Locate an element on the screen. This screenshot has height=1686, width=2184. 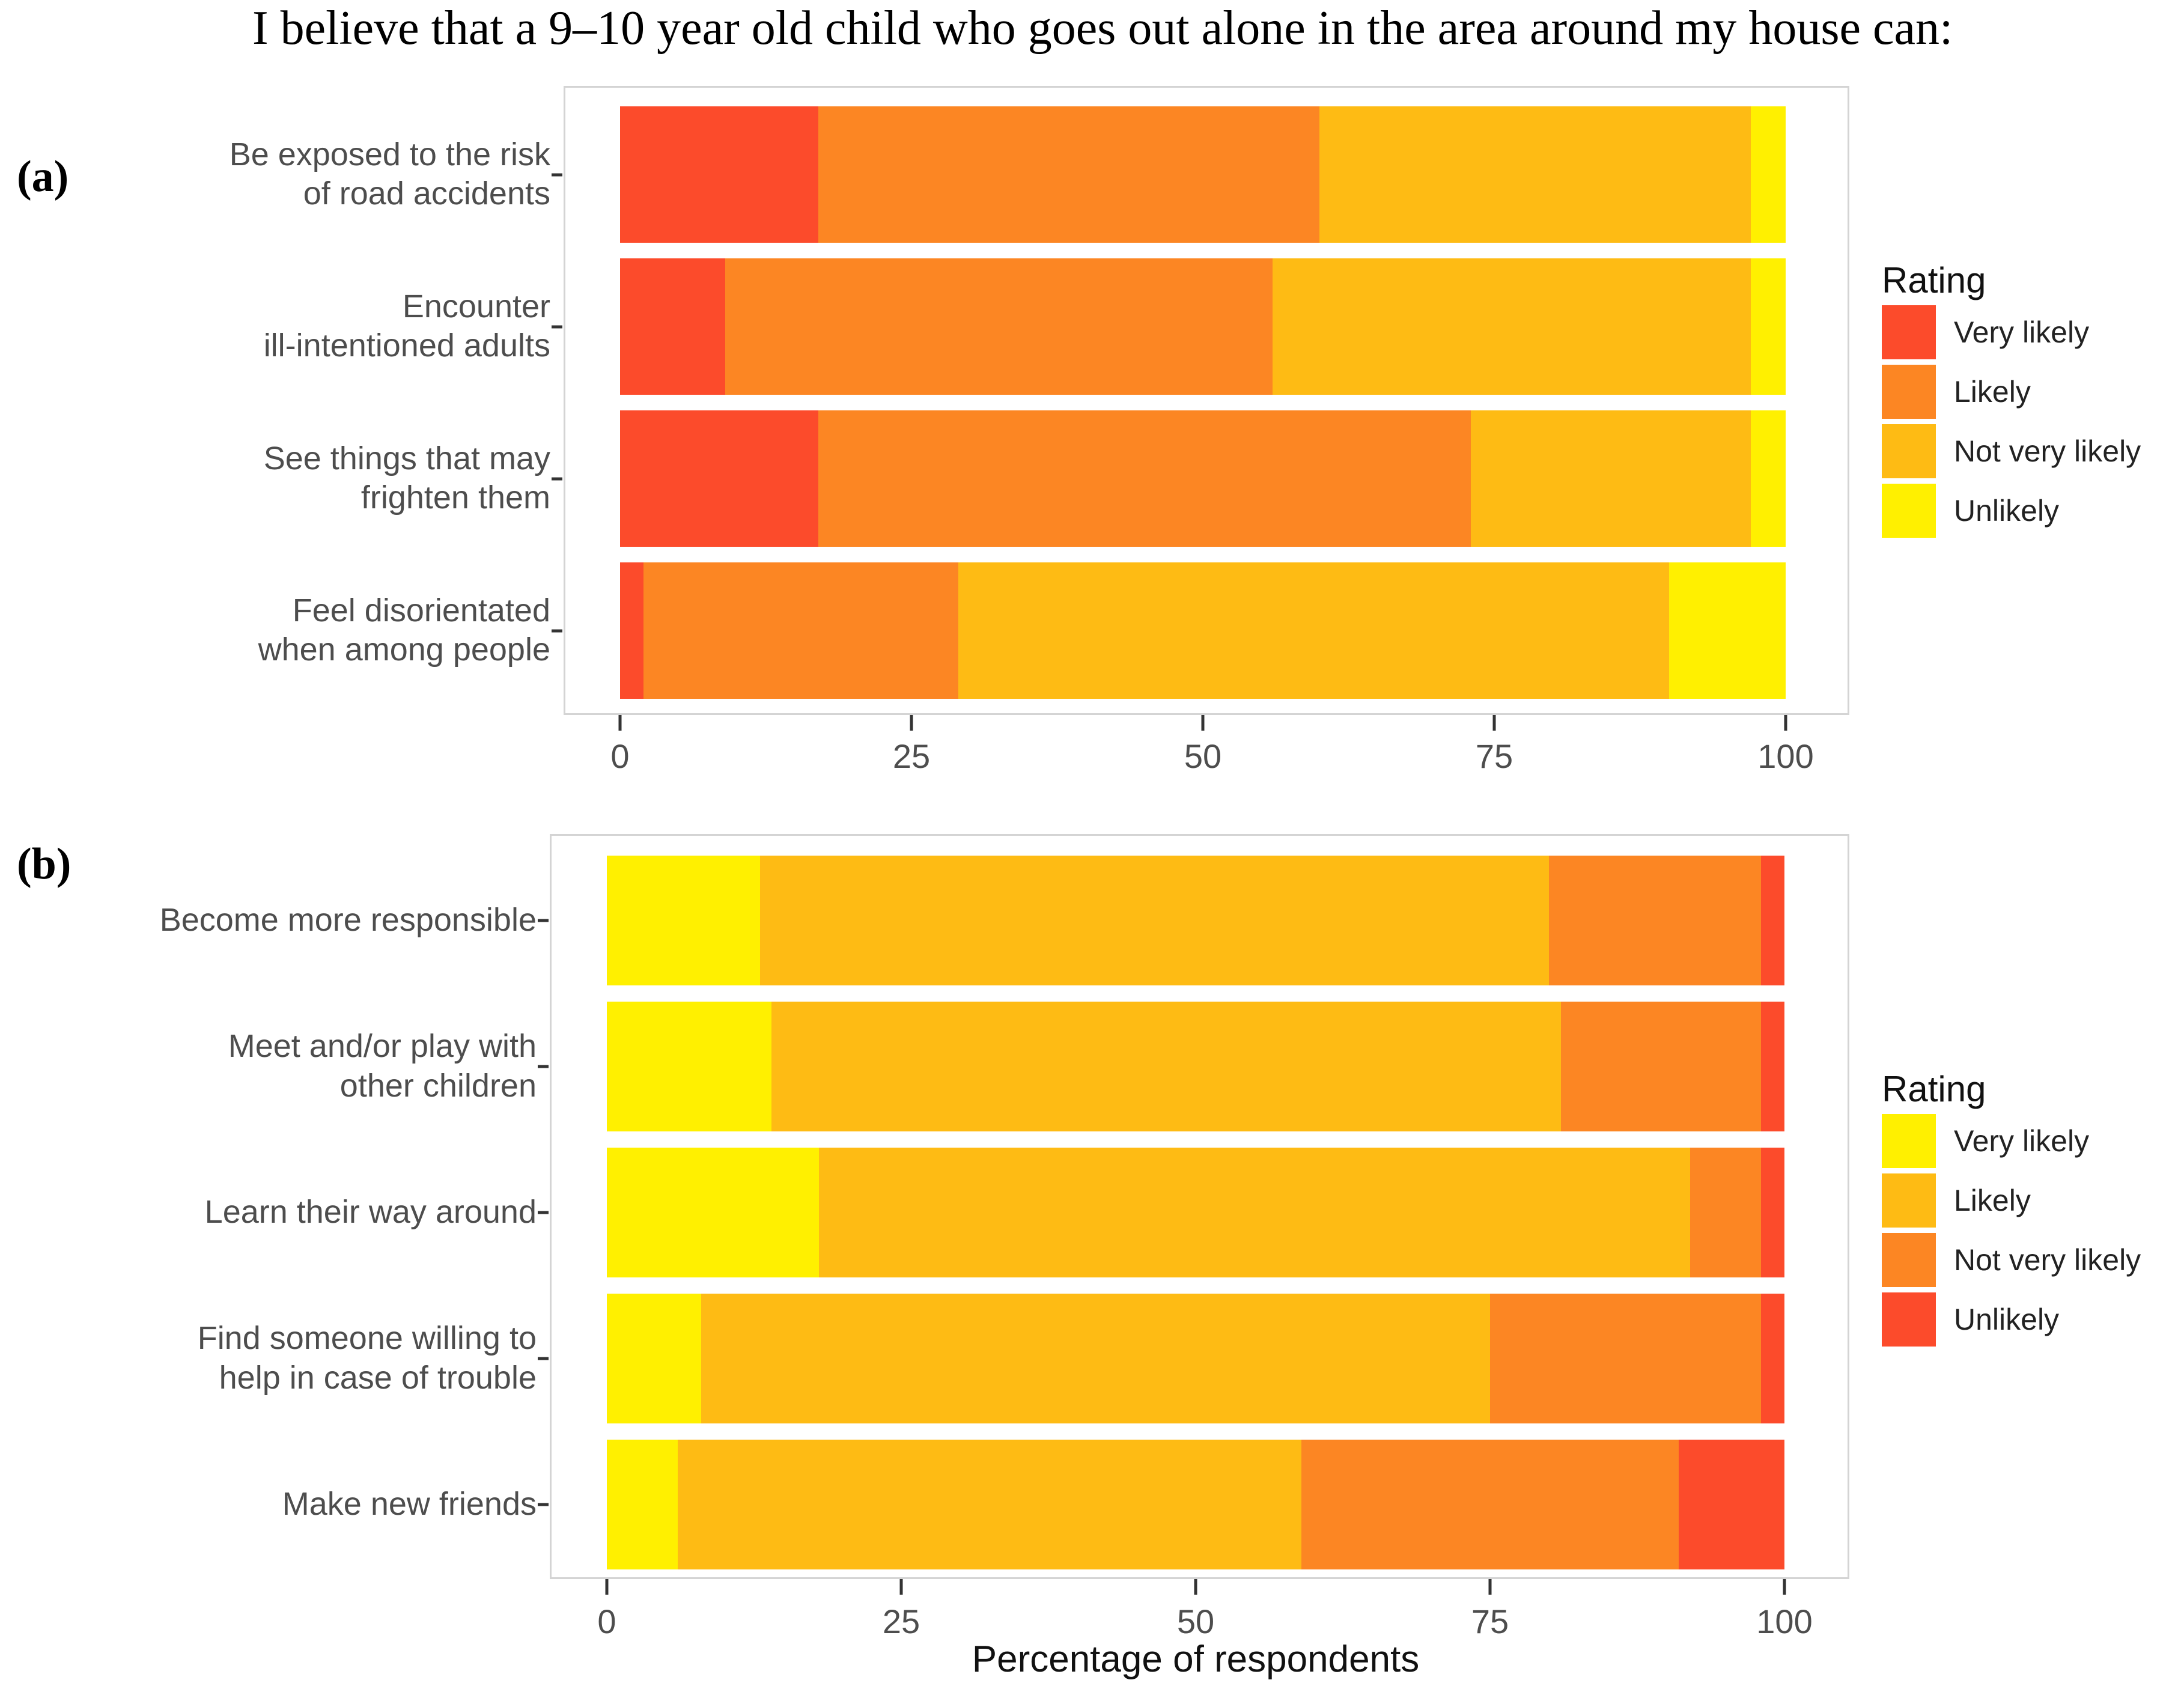
category-label: Feel disorientated when among people is located at coordinates (404, 630).